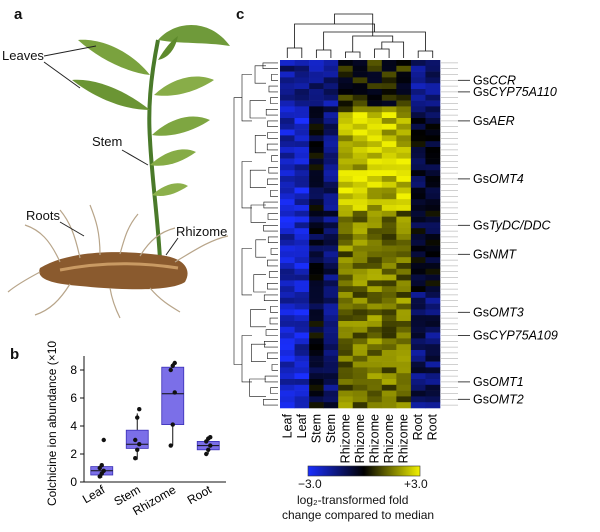 The image size is (600, 532). Describe the element at coordinates (173, 404) in the screenshot. I see `box-rhizome` at that location.